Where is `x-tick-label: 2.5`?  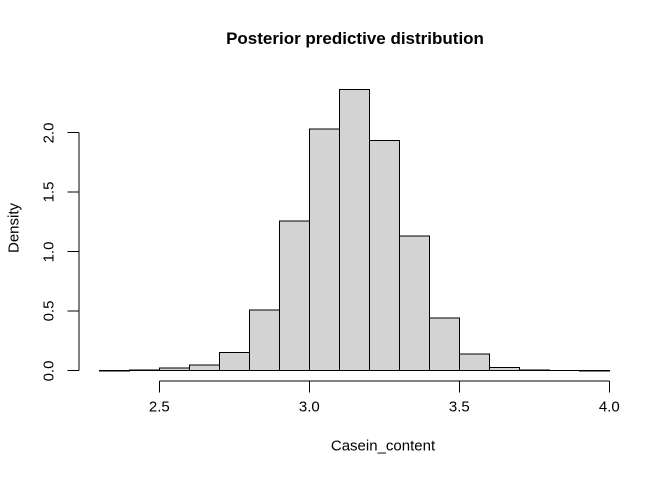
x-tick-label: 2.5 is located at coordinates (159, 407).